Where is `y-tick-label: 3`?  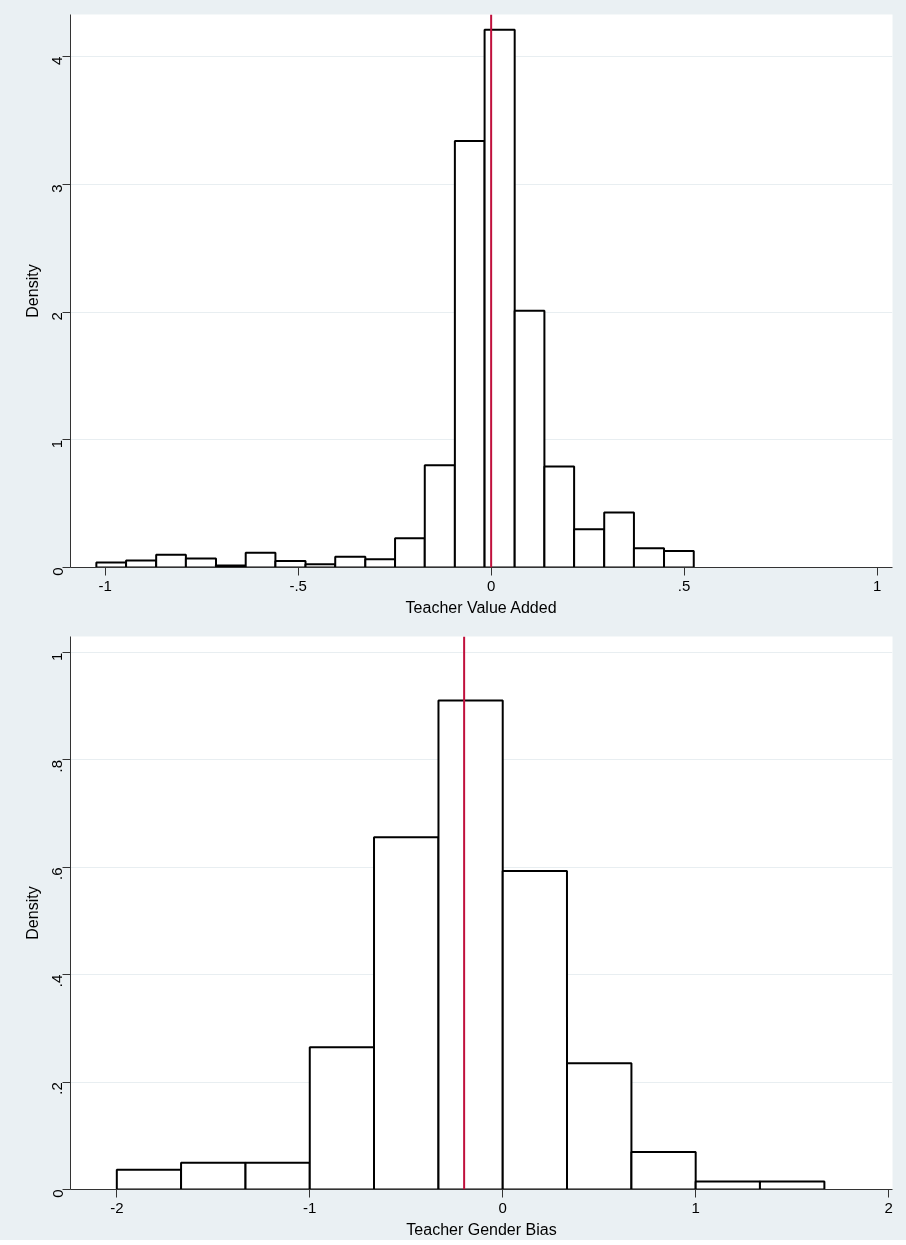
y-tick-label: 3 is located at coordinates (57, 188).